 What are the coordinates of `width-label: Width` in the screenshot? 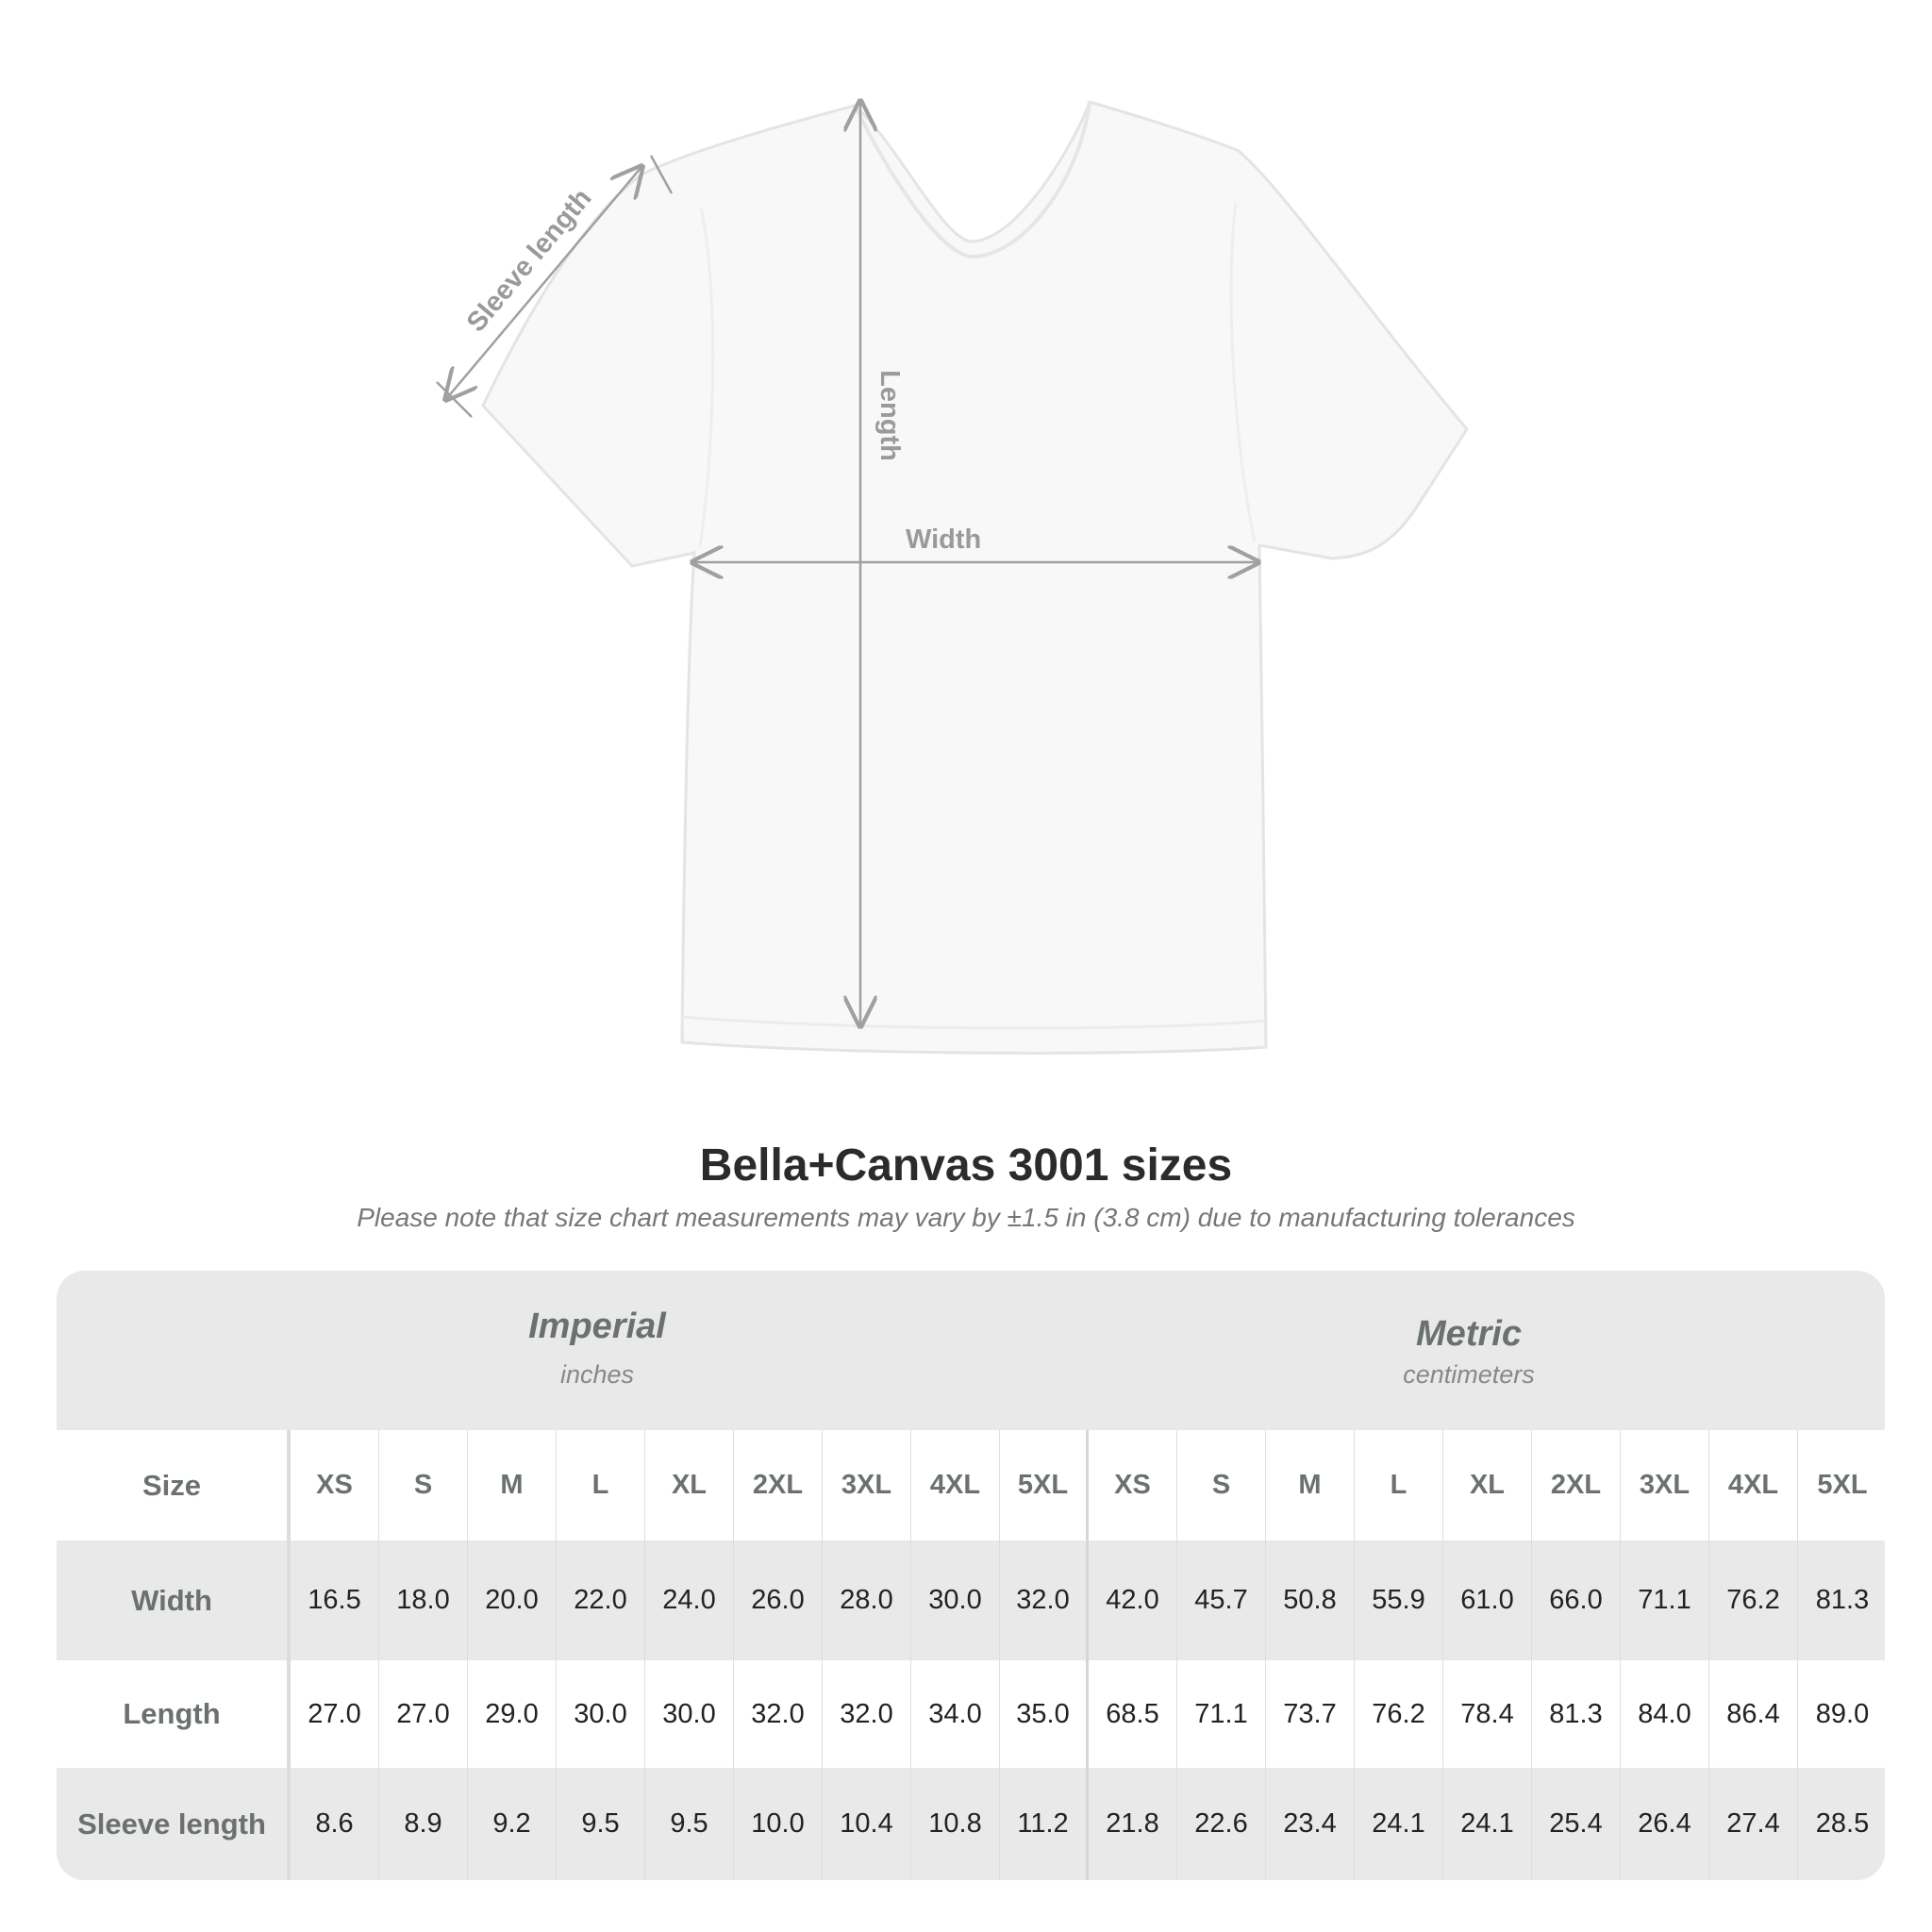 It's located at (944, 540).